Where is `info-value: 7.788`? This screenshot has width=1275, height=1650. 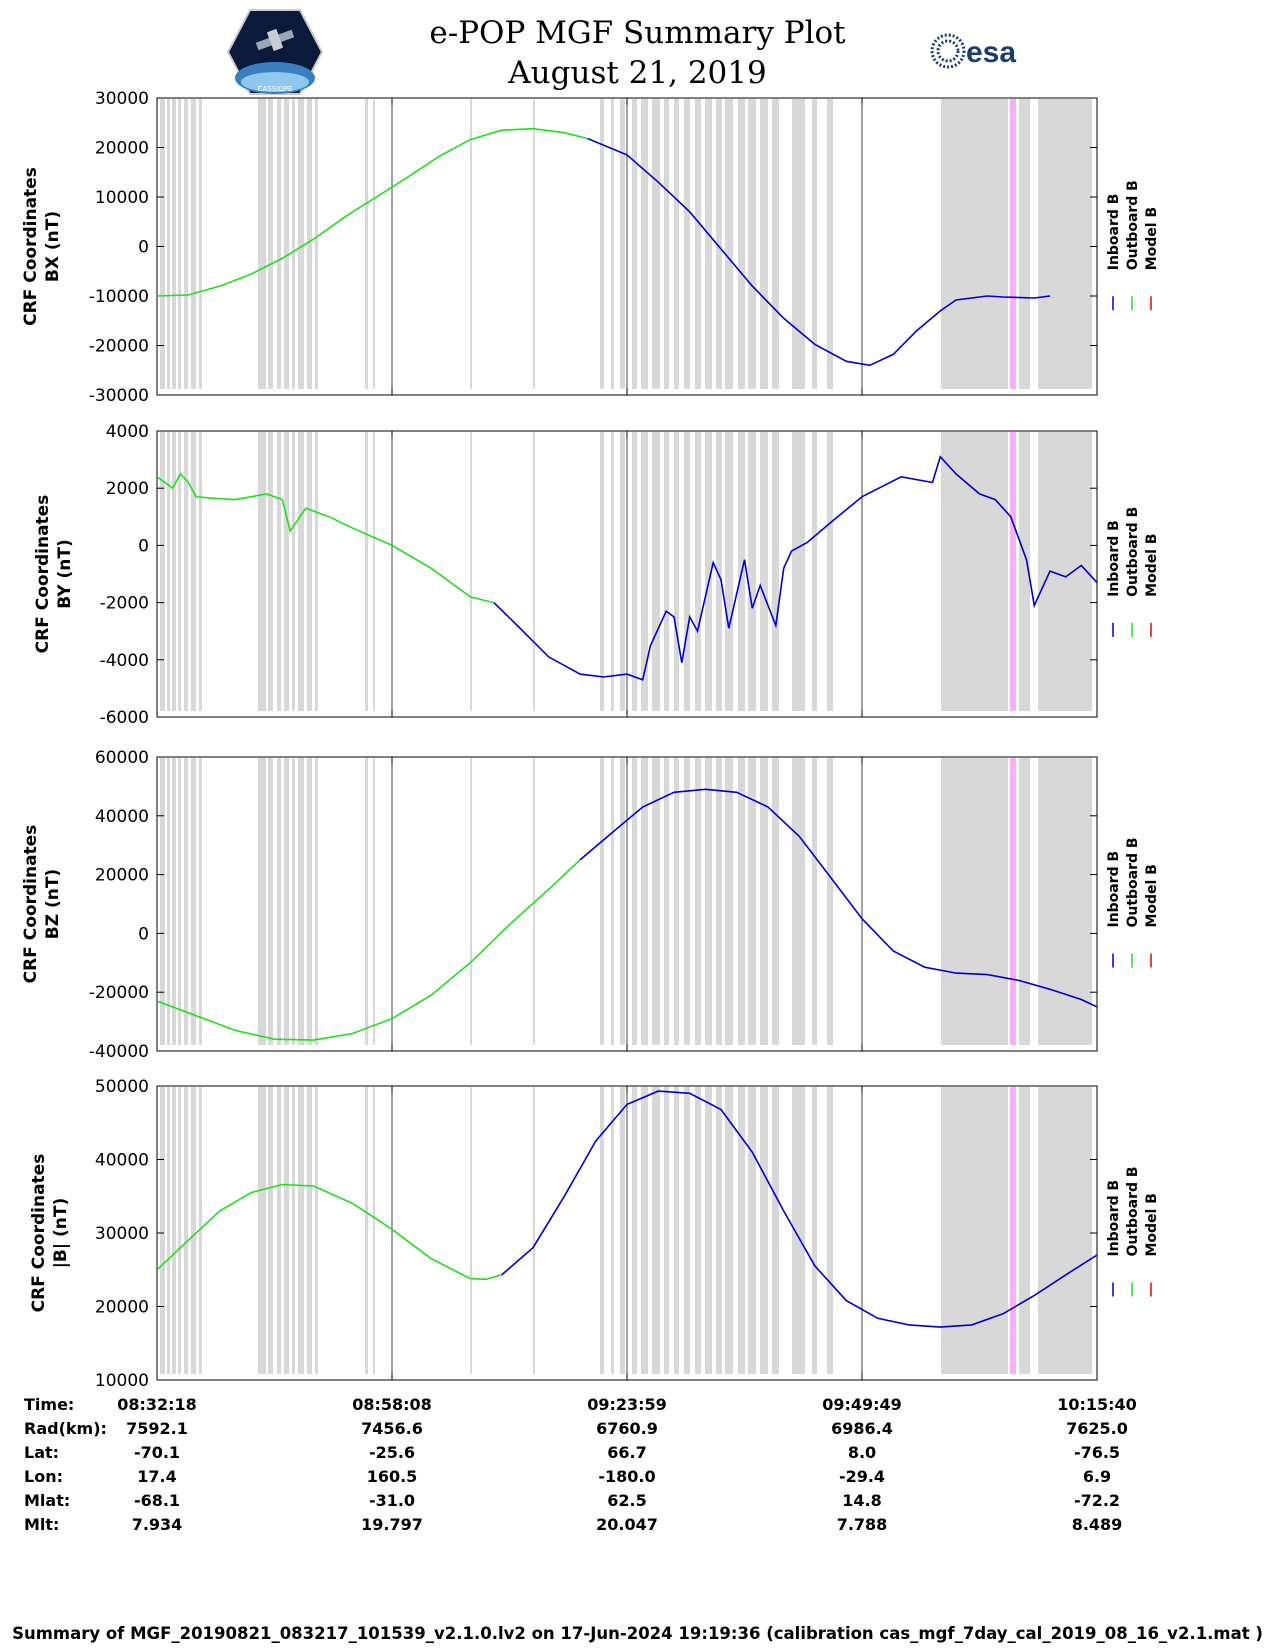 info-value: 7.788 is located at coordinates (862, 1524).